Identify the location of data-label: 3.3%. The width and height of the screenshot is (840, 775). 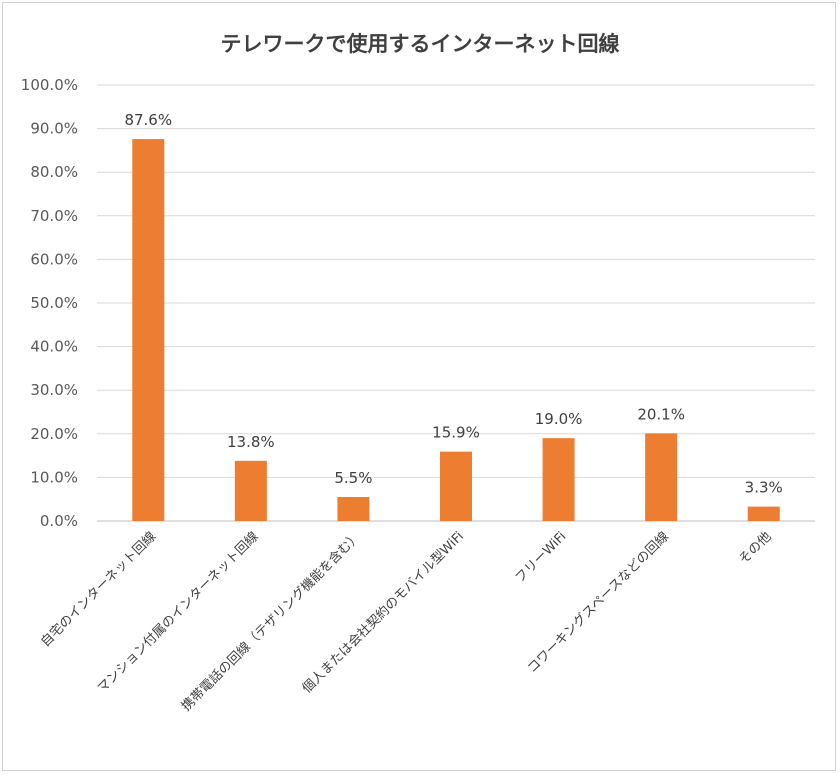
(764, 488).